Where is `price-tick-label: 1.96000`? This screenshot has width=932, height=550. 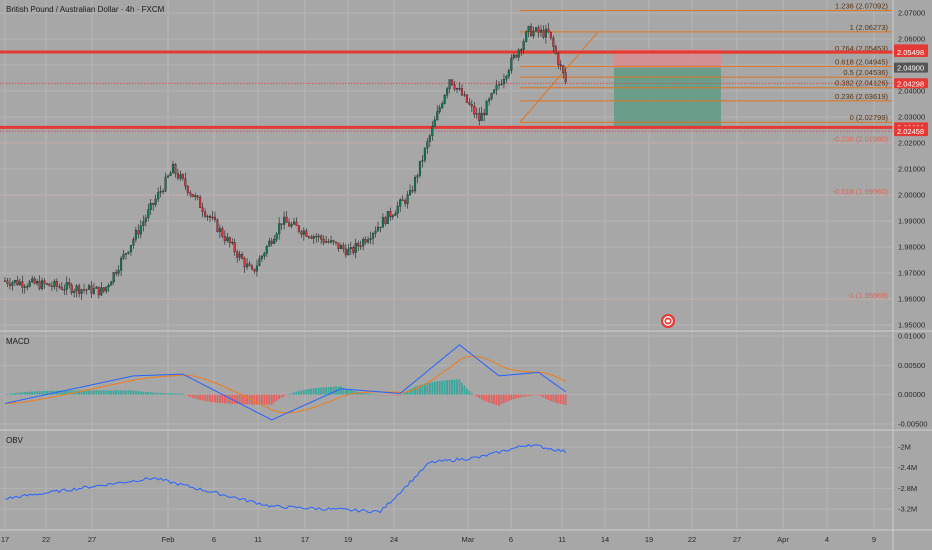
price-tick-label: 1.96000 is located at coordinates (911, 299).